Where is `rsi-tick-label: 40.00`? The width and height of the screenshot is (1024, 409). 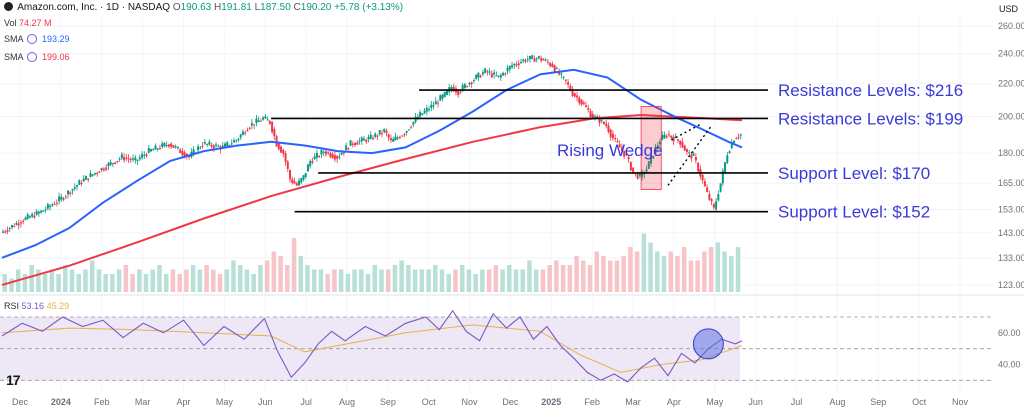
rsi-tick-label: 40.00 is located at coordinates (1009, 365).